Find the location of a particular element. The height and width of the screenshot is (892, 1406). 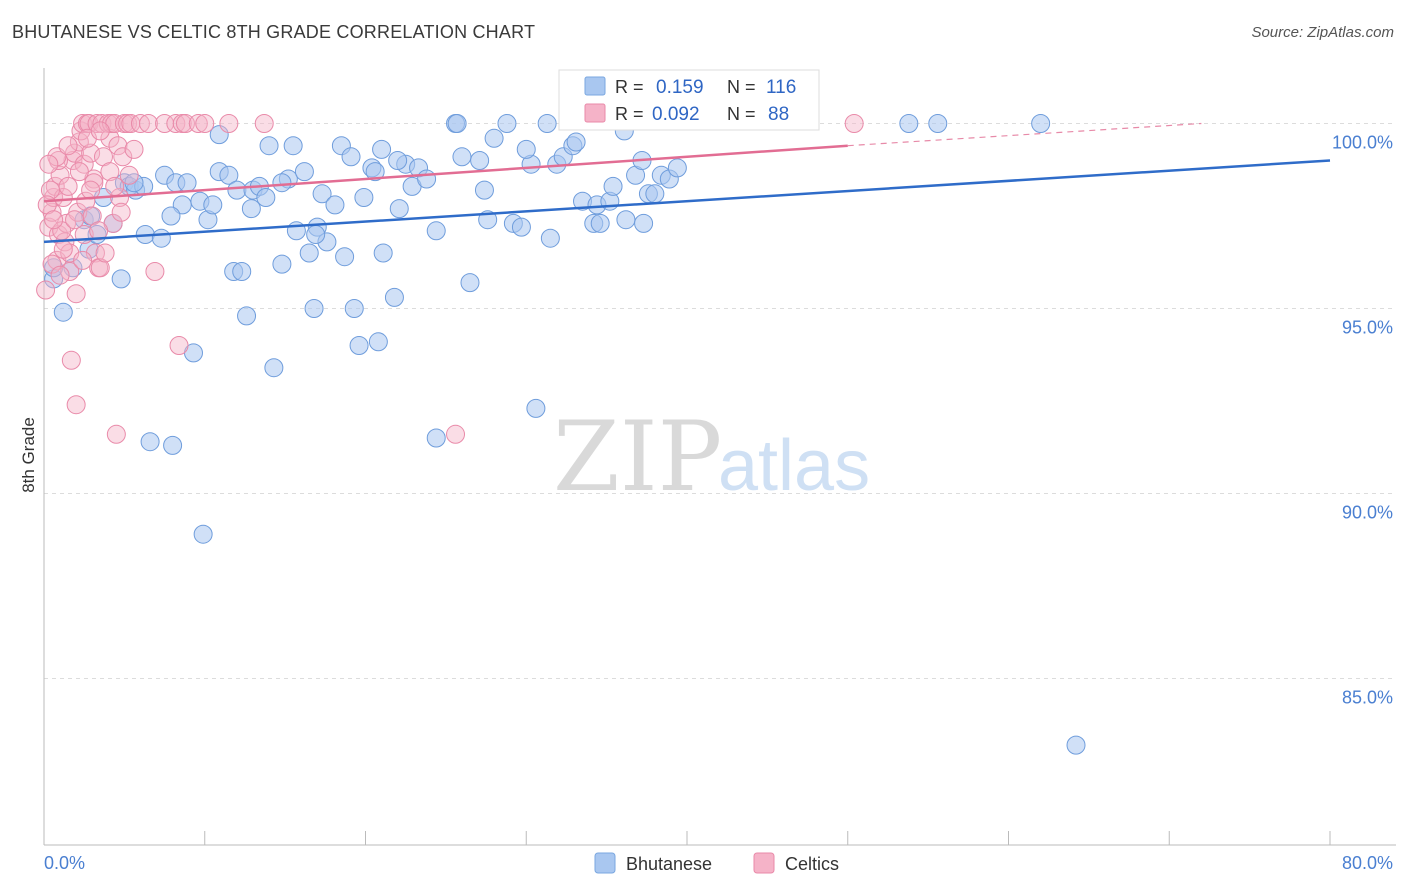

stats-r-label-celtics: R = is located at coordinates (629, 114).